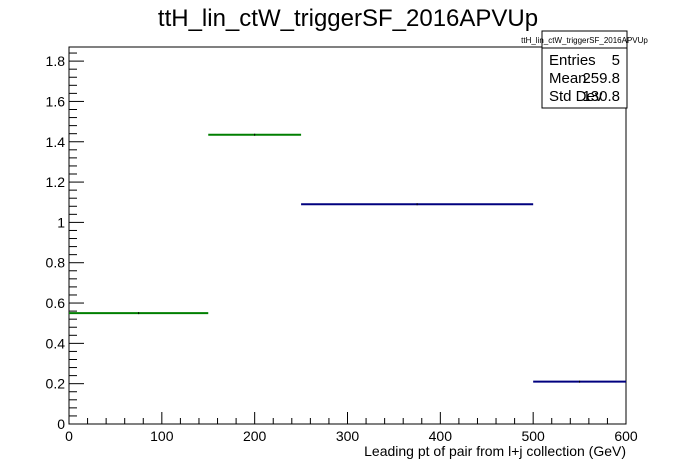 Image resolution: width=696 pixels, height=472 pixels. Describe the element at coordinates (56, 242) in the screenshot. I see `y-axis-tick-labels: 0 0.2 0.4 0.6 0.8 1 1.2 1.4 1.6 1.8` at that location.